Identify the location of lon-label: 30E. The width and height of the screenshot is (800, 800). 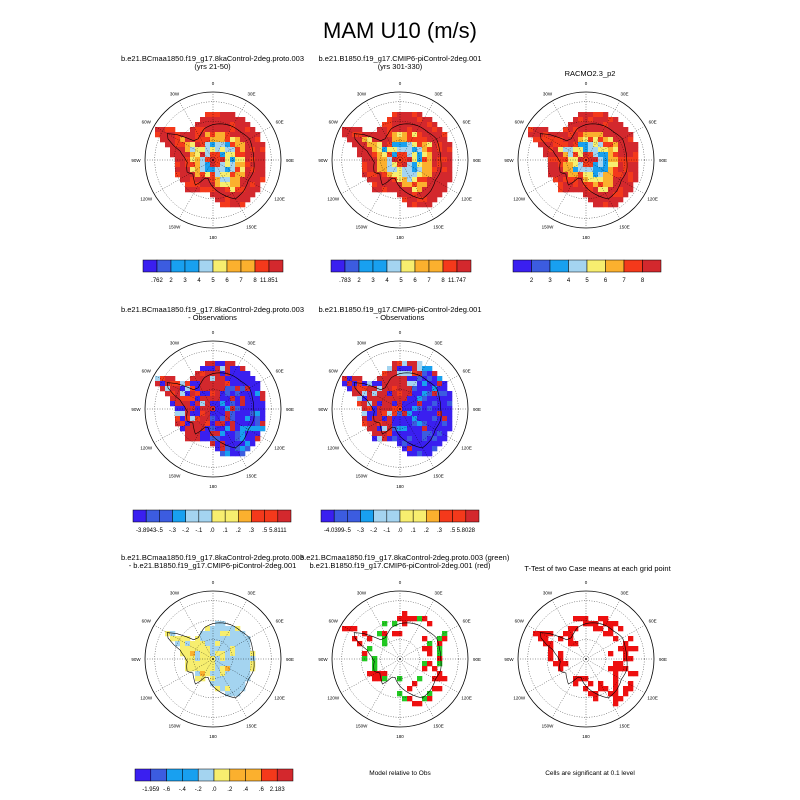
(438, 342).